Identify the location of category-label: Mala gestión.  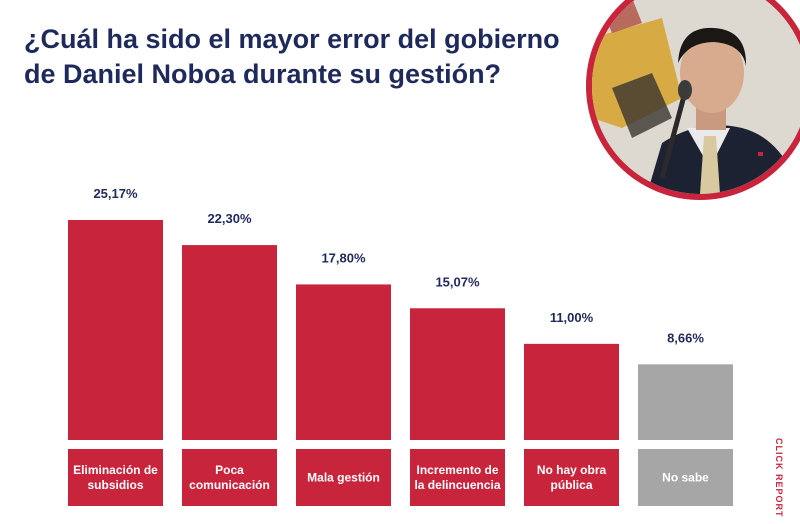
(343, 478).